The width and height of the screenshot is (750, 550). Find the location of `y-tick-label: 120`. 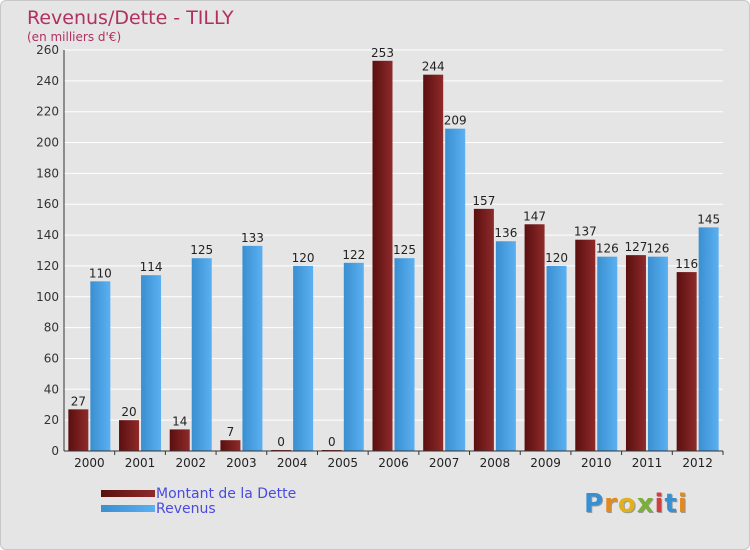

y-tick-label: 120 is located at coordinates (47, 266).